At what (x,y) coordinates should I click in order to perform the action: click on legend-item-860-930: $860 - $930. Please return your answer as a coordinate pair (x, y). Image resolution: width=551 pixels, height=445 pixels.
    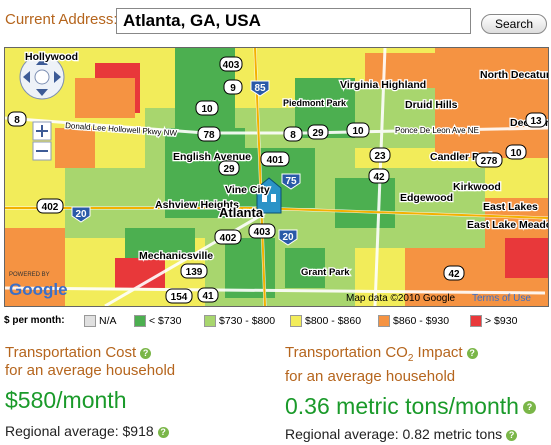
    Looking at the image, I should click on (413, 321).